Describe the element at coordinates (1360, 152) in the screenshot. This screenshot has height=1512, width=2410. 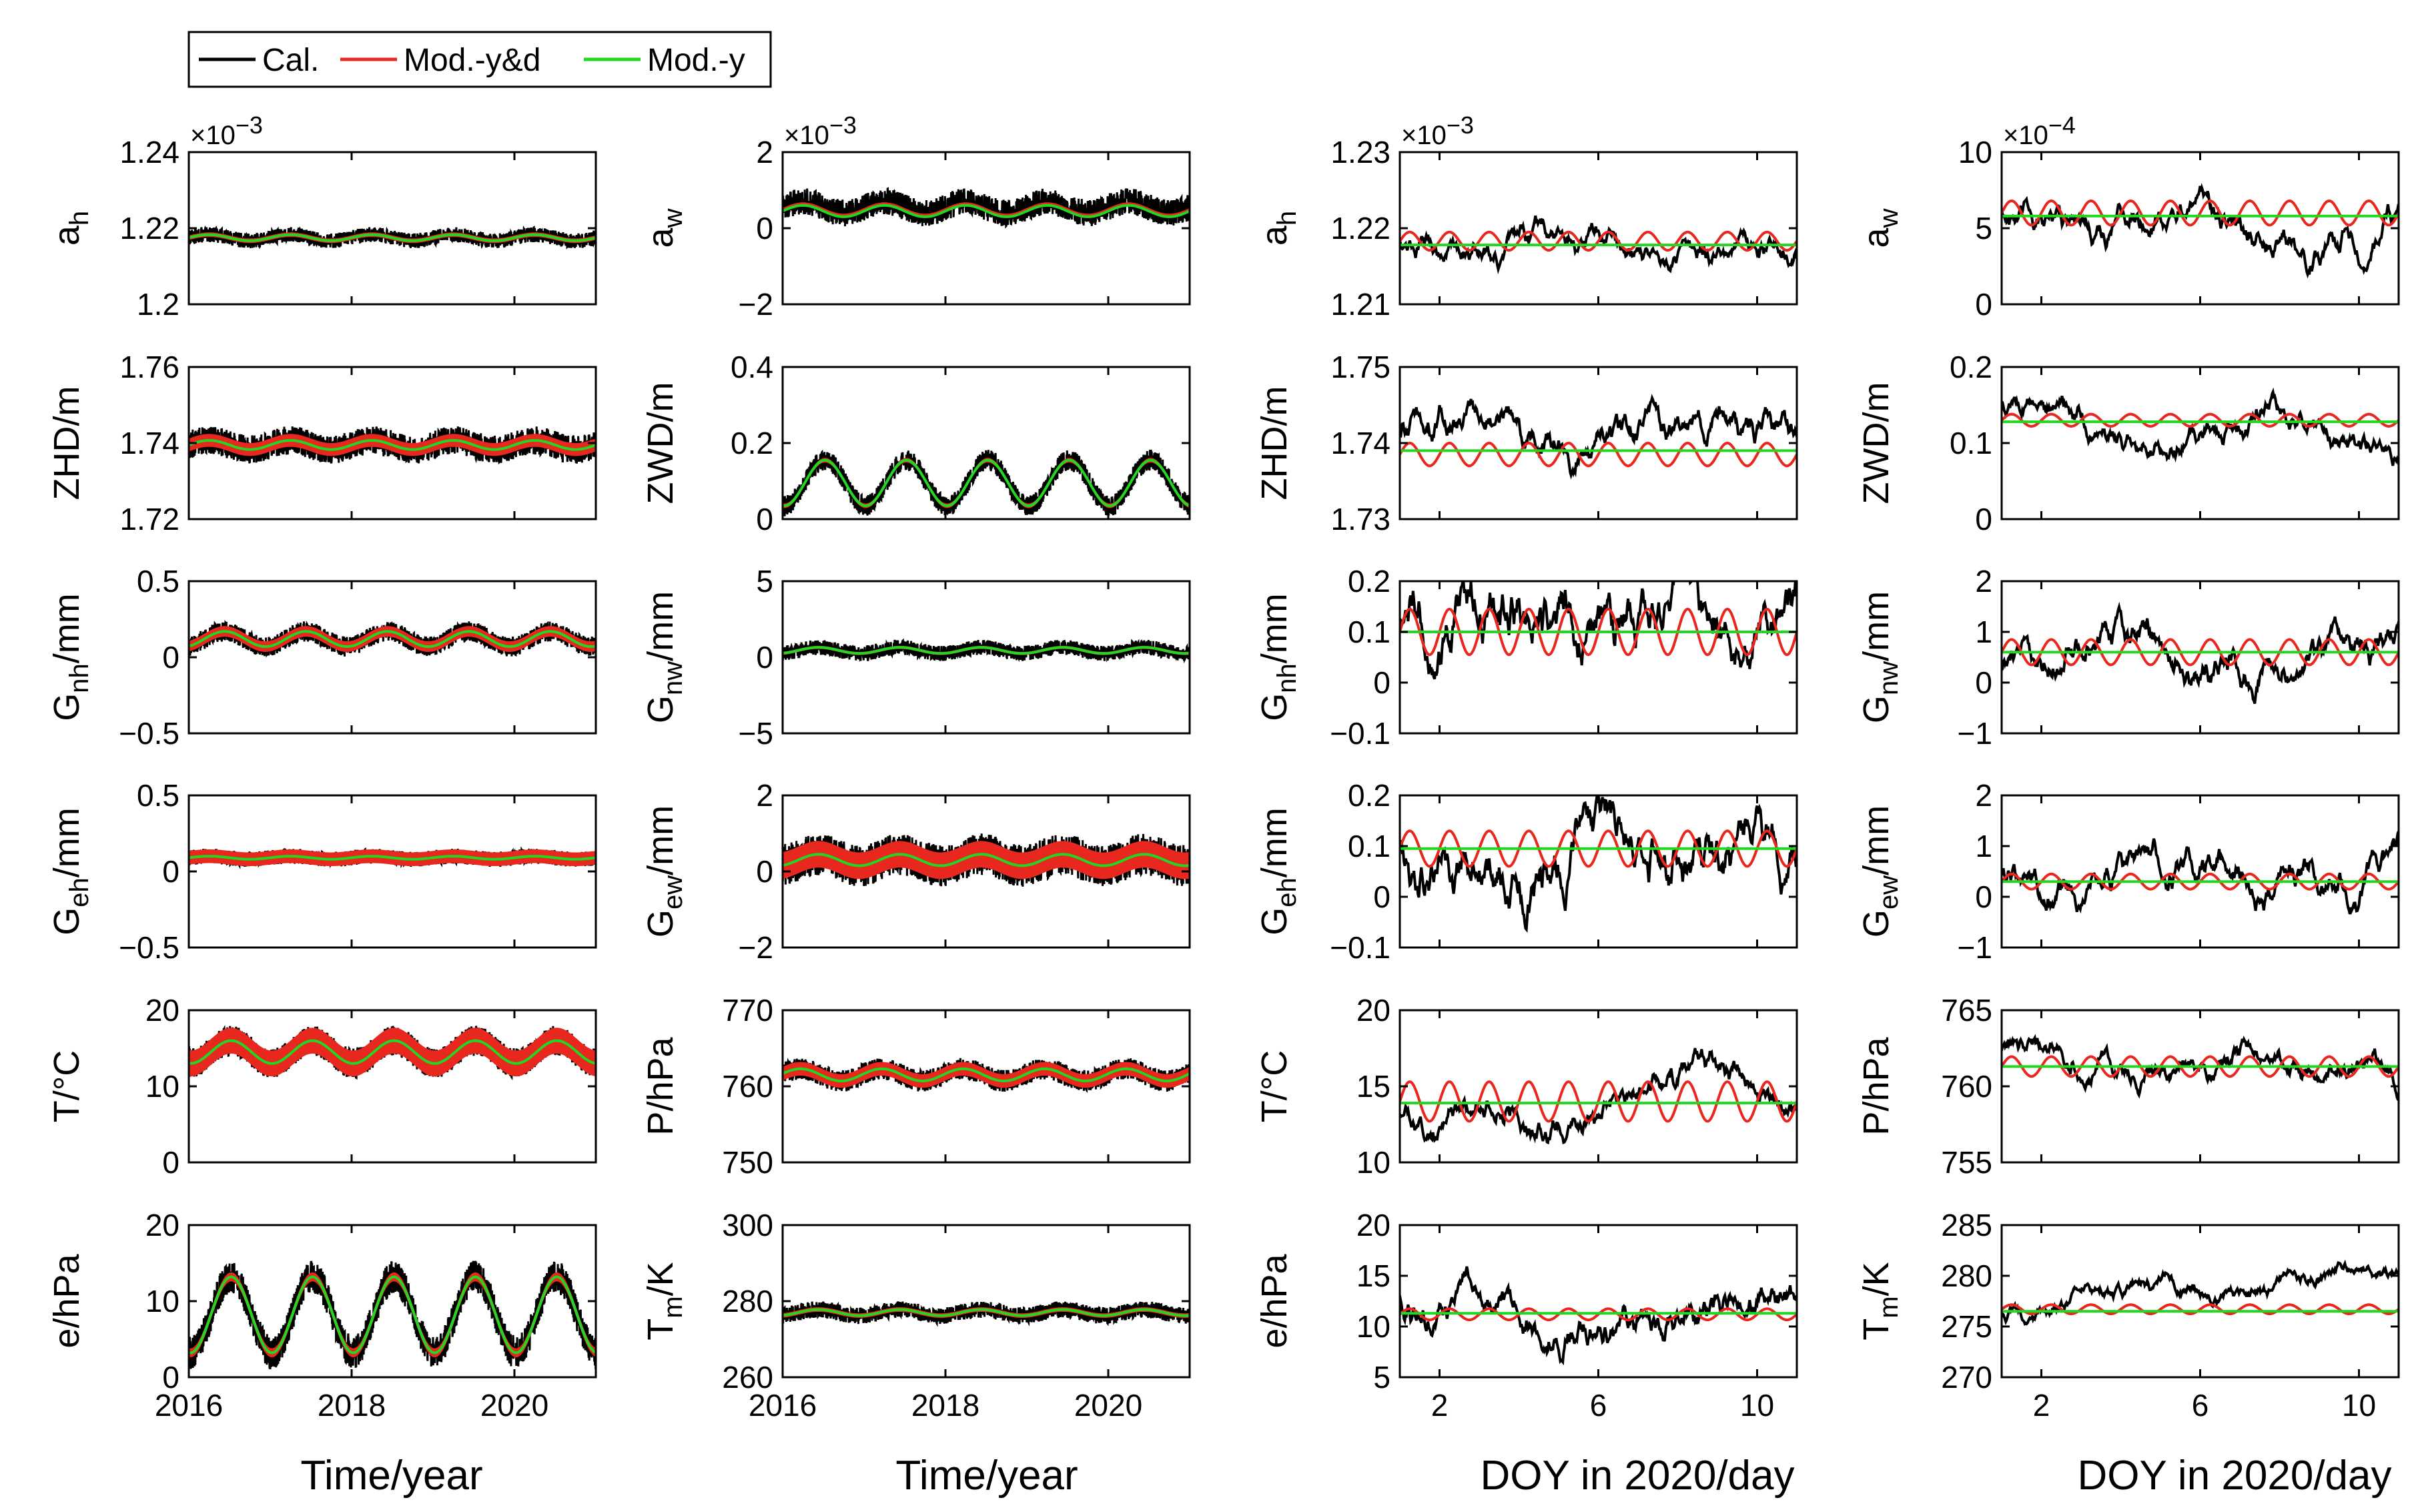
I see `ytick-label: 1.23` at that location.